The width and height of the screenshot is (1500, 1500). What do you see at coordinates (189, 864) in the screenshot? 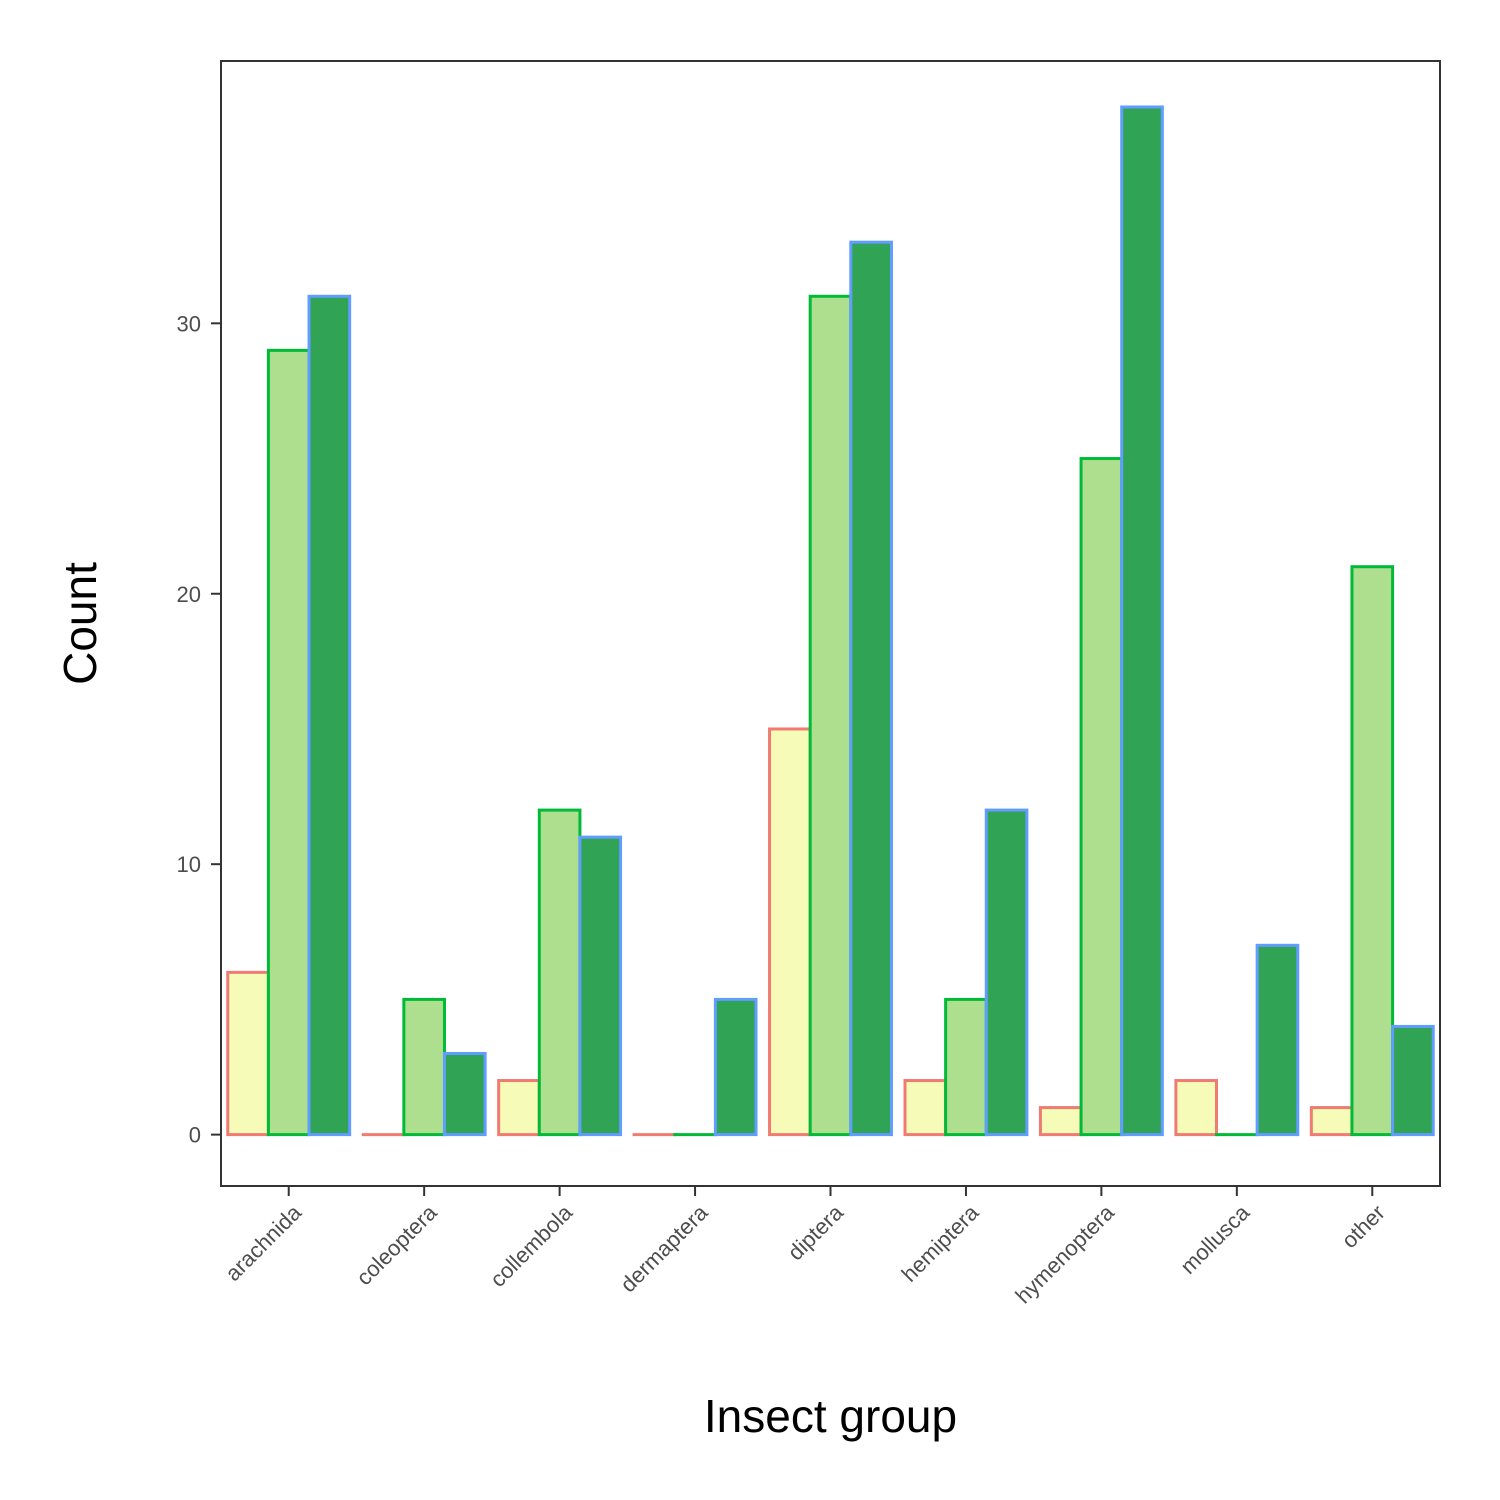
I see `y-tick-label: 10` at bounding box center [189, 864].